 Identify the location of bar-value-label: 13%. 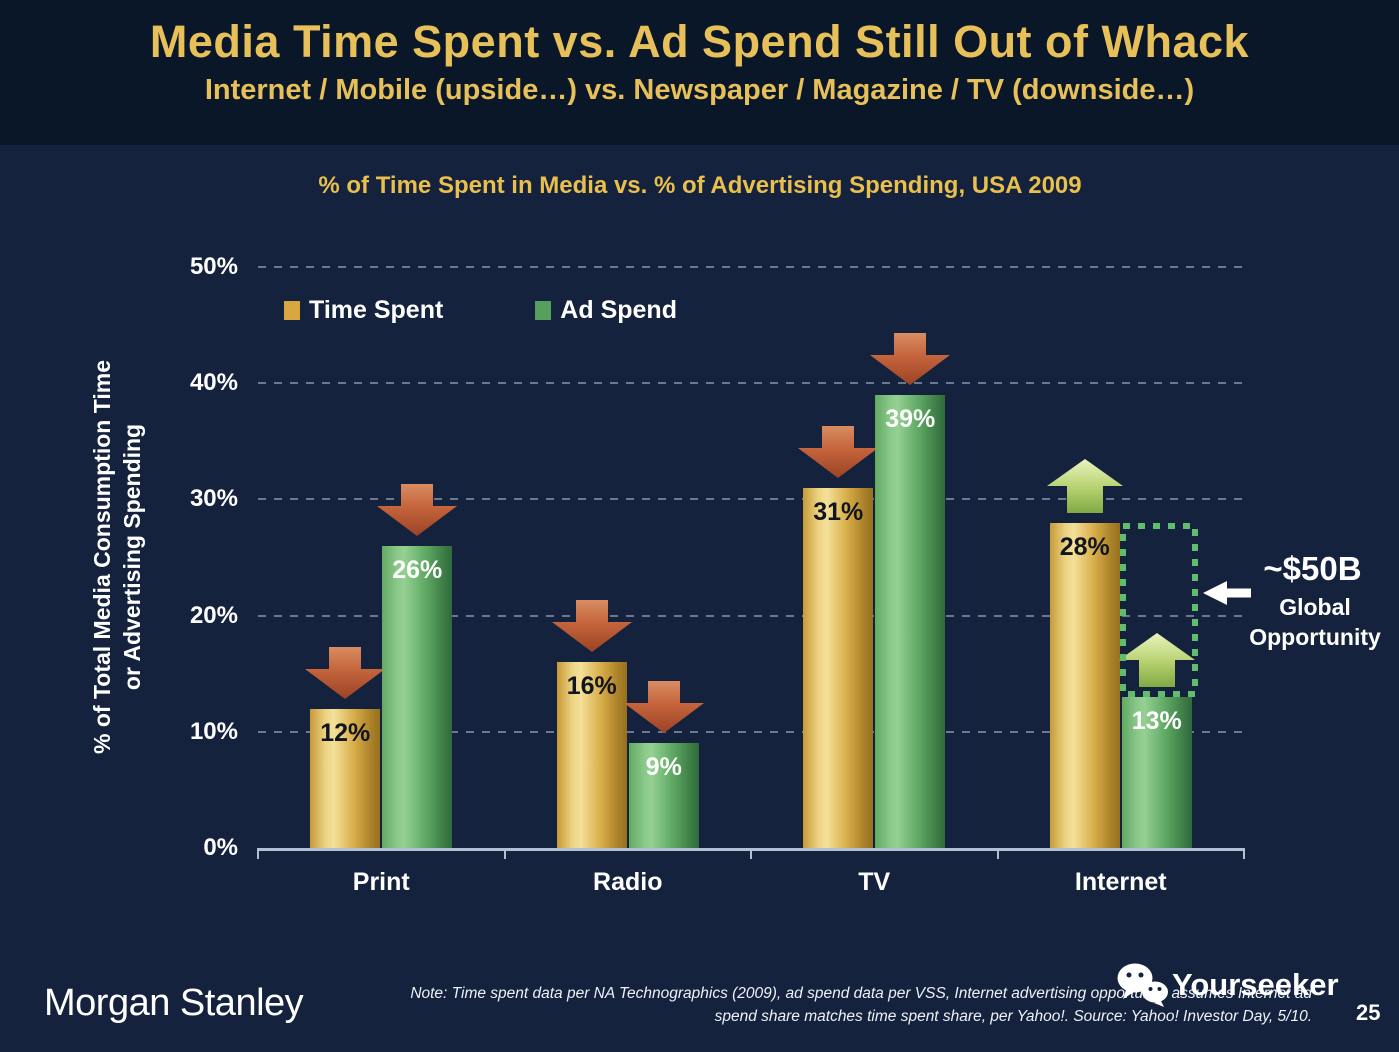
(1156, 720).